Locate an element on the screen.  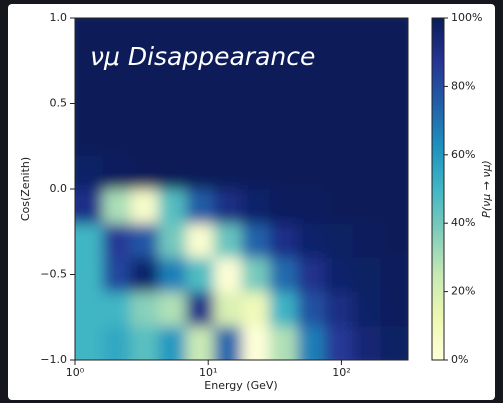
colorbar-tick-label: 0% is located at coordinates (459, 359).